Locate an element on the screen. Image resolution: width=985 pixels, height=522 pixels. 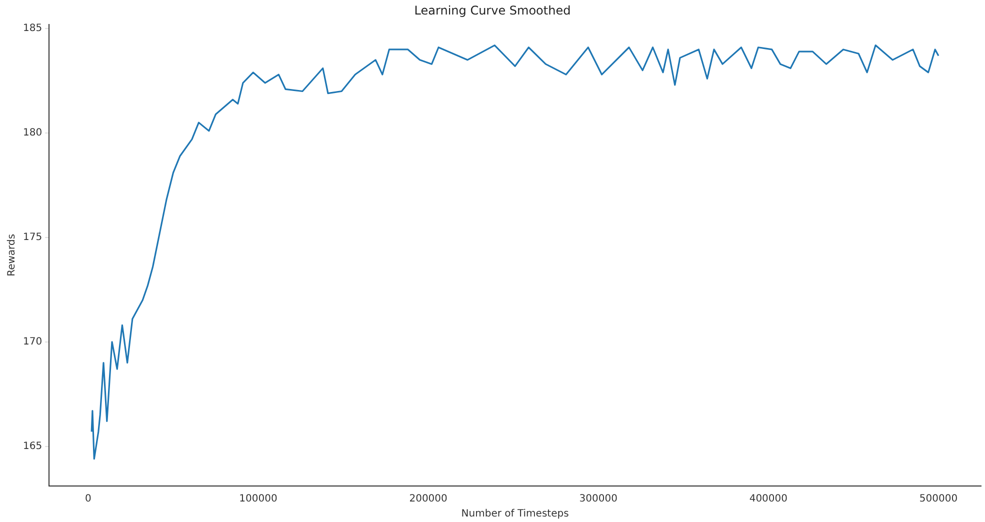
y-tick-label: 165 is located at coordinates (32, 446).